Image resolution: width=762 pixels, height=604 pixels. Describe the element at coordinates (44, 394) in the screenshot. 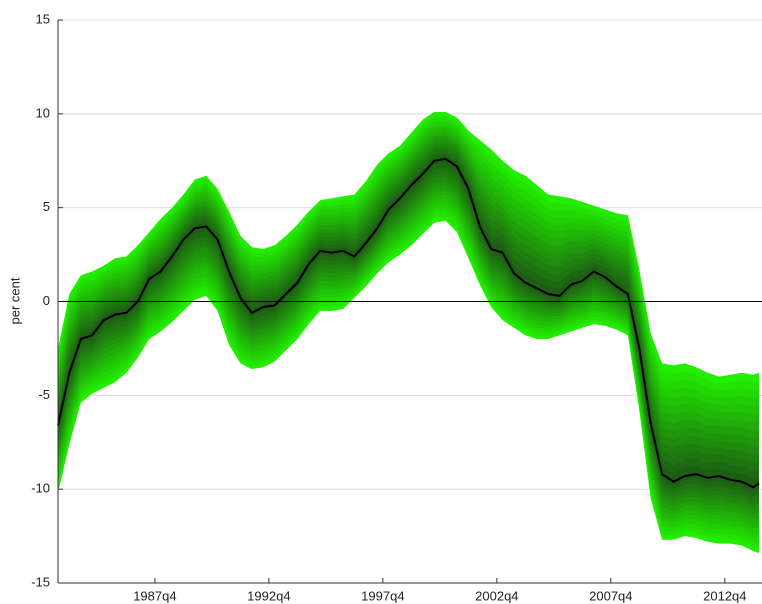

I see `y-tick-label: -5` at that location.